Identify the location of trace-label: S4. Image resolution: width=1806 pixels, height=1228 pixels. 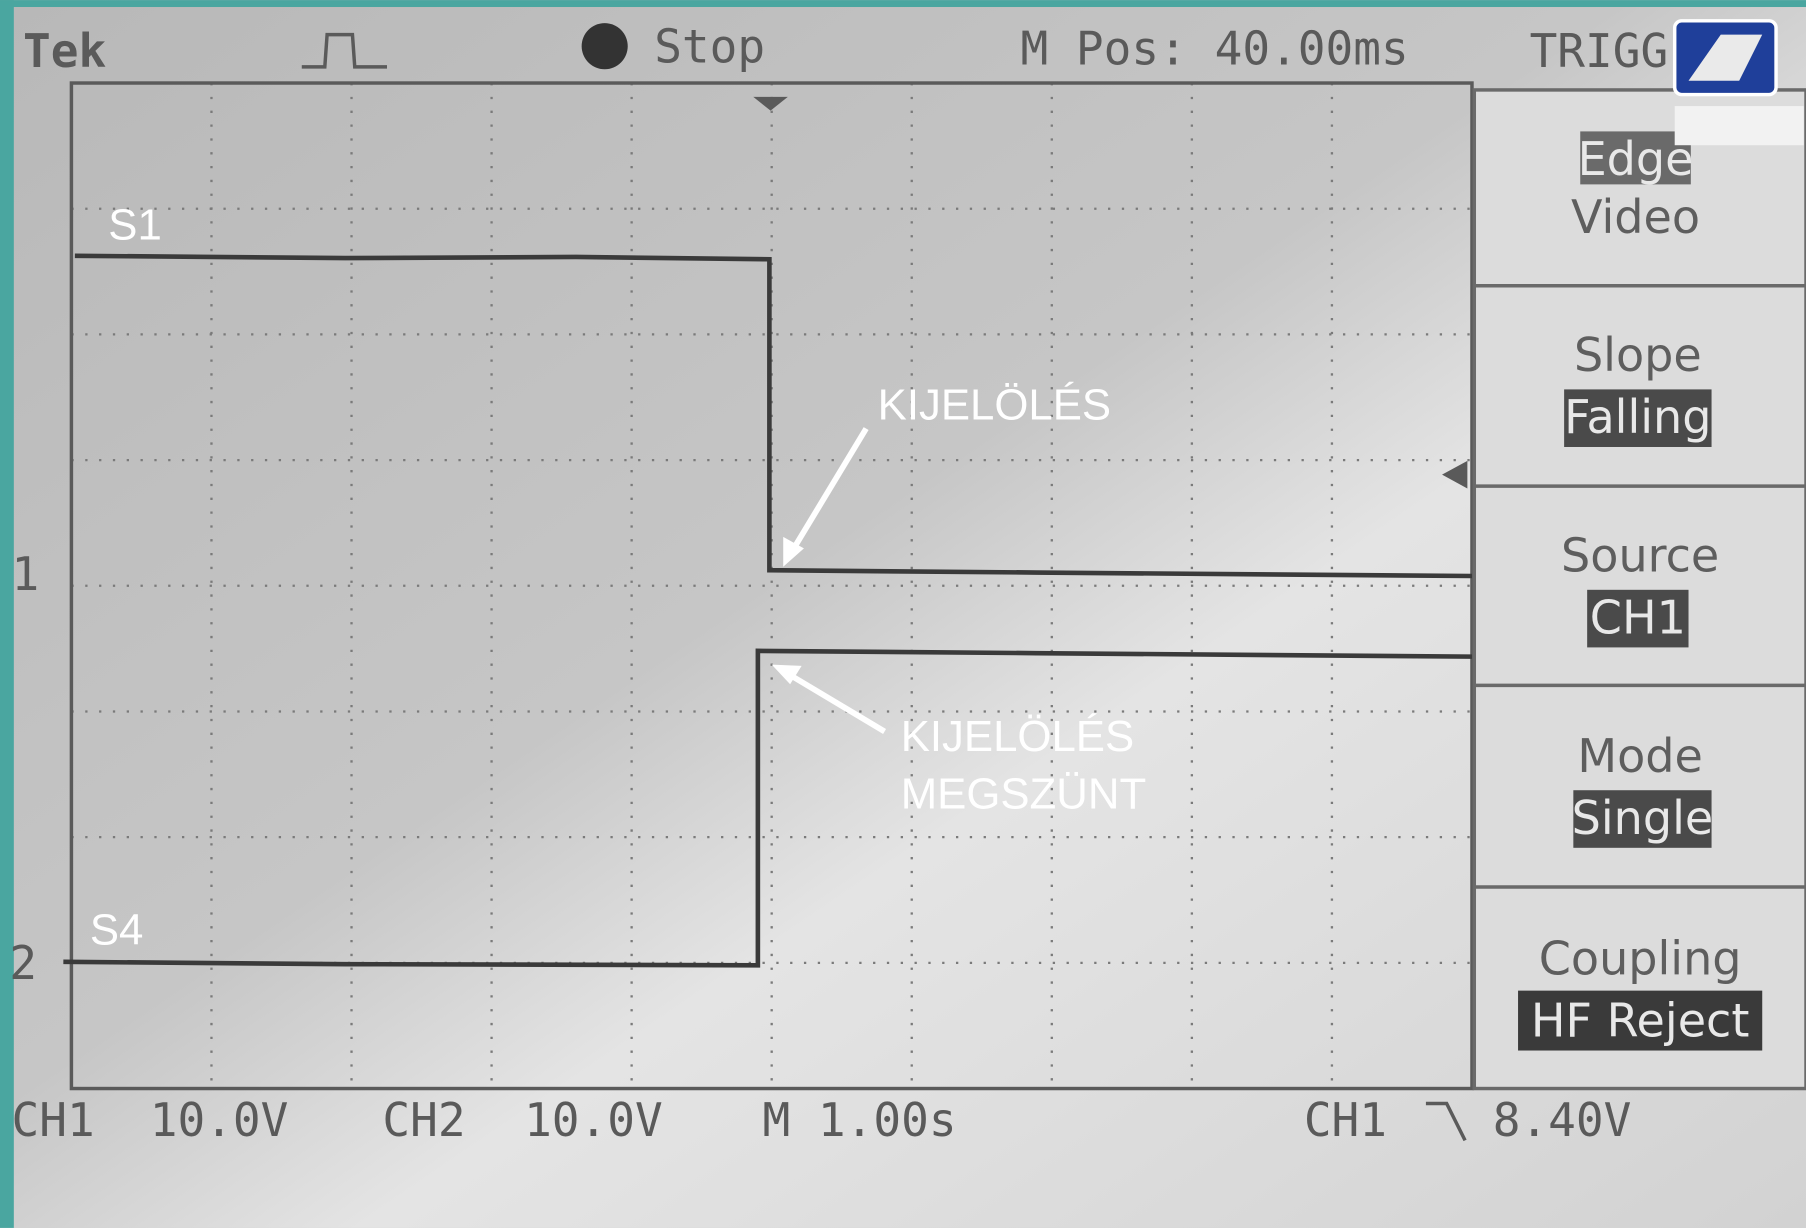
(117, 930).